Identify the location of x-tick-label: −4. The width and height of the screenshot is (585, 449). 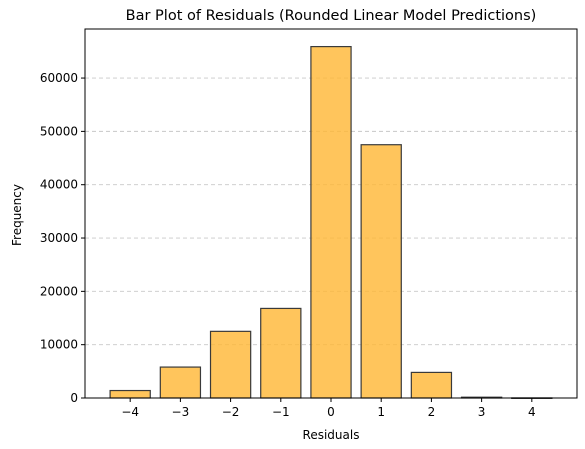
(130, 412).